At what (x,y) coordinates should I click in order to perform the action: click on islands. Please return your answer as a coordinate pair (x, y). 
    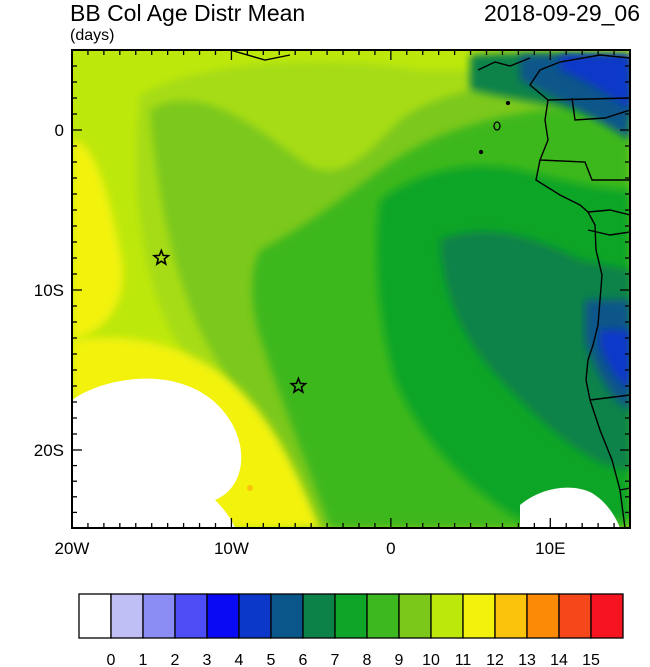
    Looking at the image, I should click on (494, 127).